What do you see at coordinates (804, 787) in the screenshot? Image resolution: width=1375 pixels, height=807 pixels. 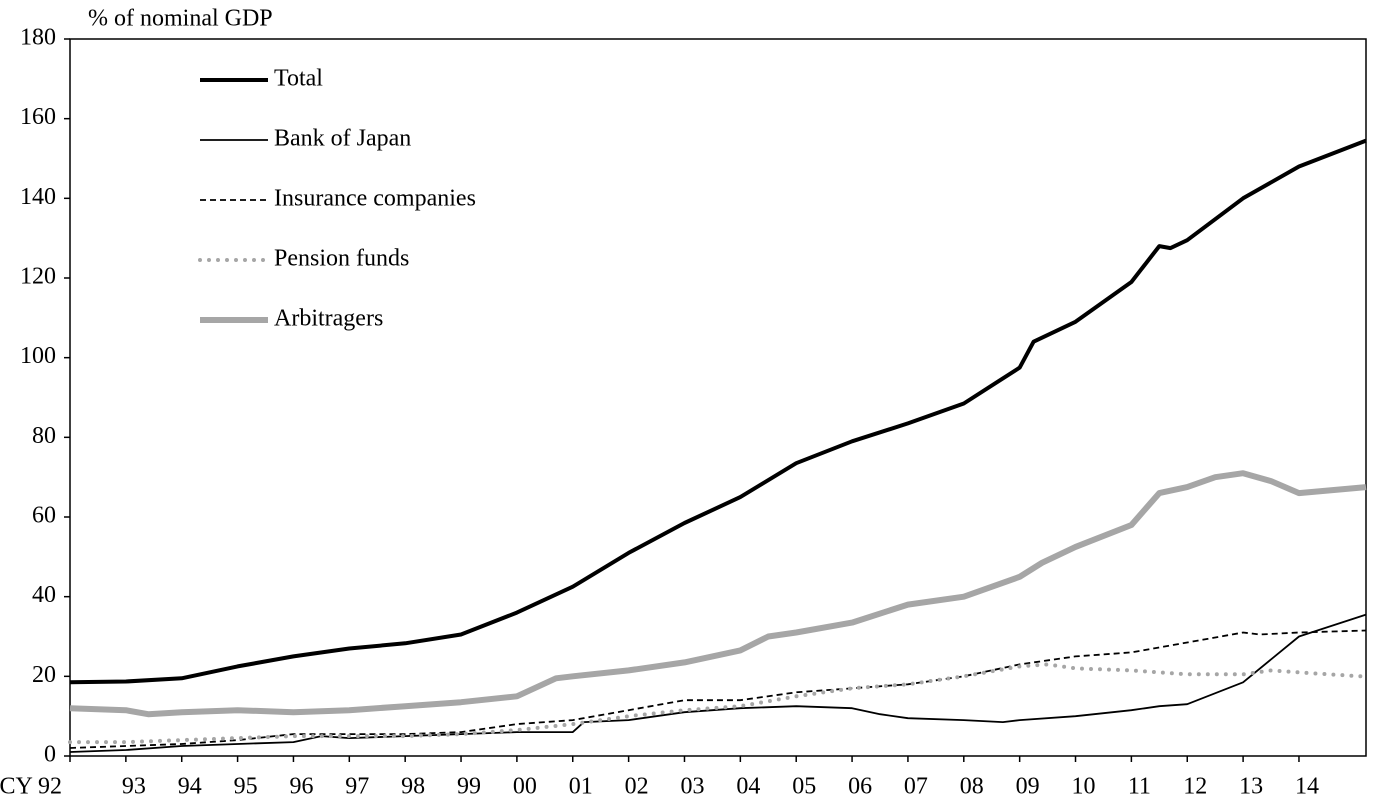 I see `x-tick-label: 05` at bounding box center [804, 787].